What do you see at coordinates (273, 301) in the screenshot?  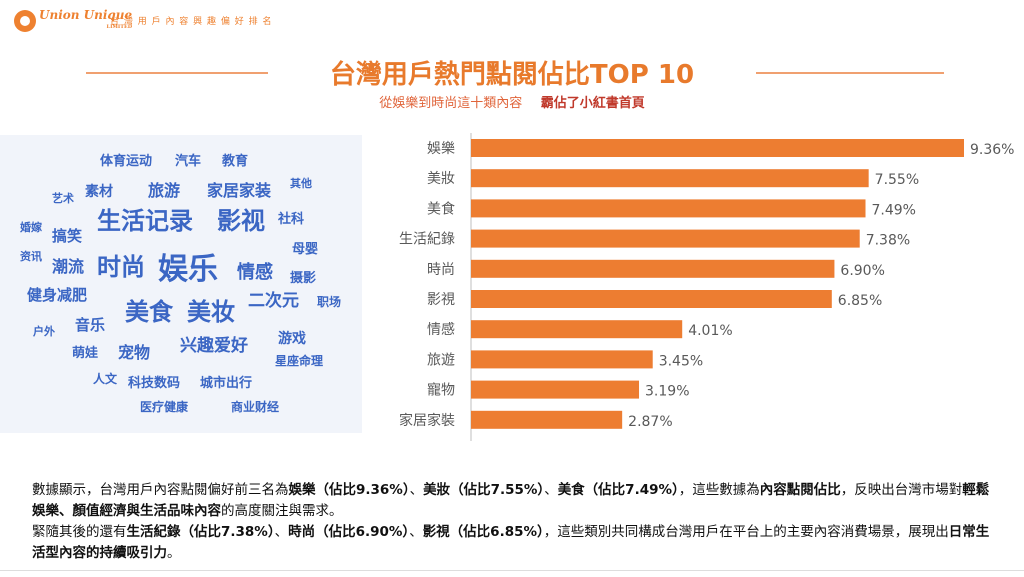 I see `word-cloud-term: 二次元` at bounding box center [273, 301].